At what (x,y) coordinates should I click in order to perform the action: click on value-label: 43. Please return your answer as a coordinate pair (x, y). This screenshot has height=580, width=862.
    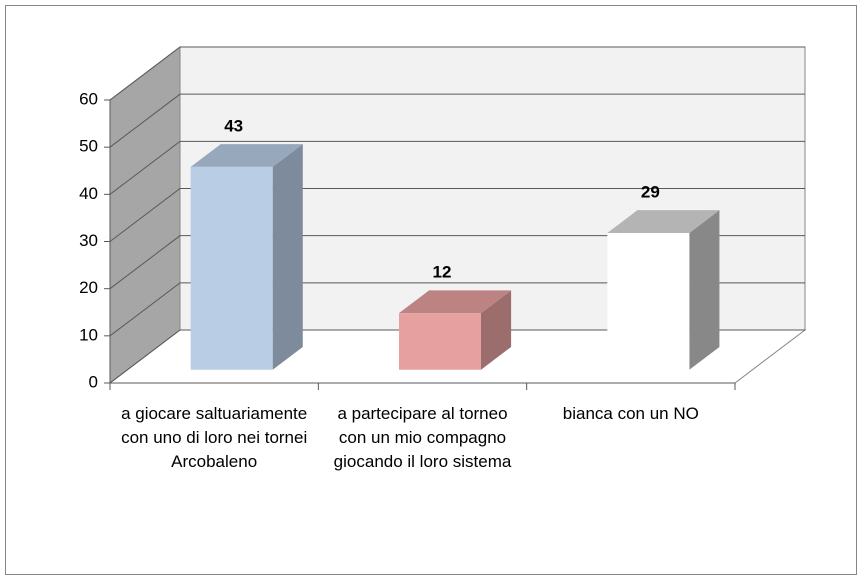
    Looking at the image, I should click on (233, 125).